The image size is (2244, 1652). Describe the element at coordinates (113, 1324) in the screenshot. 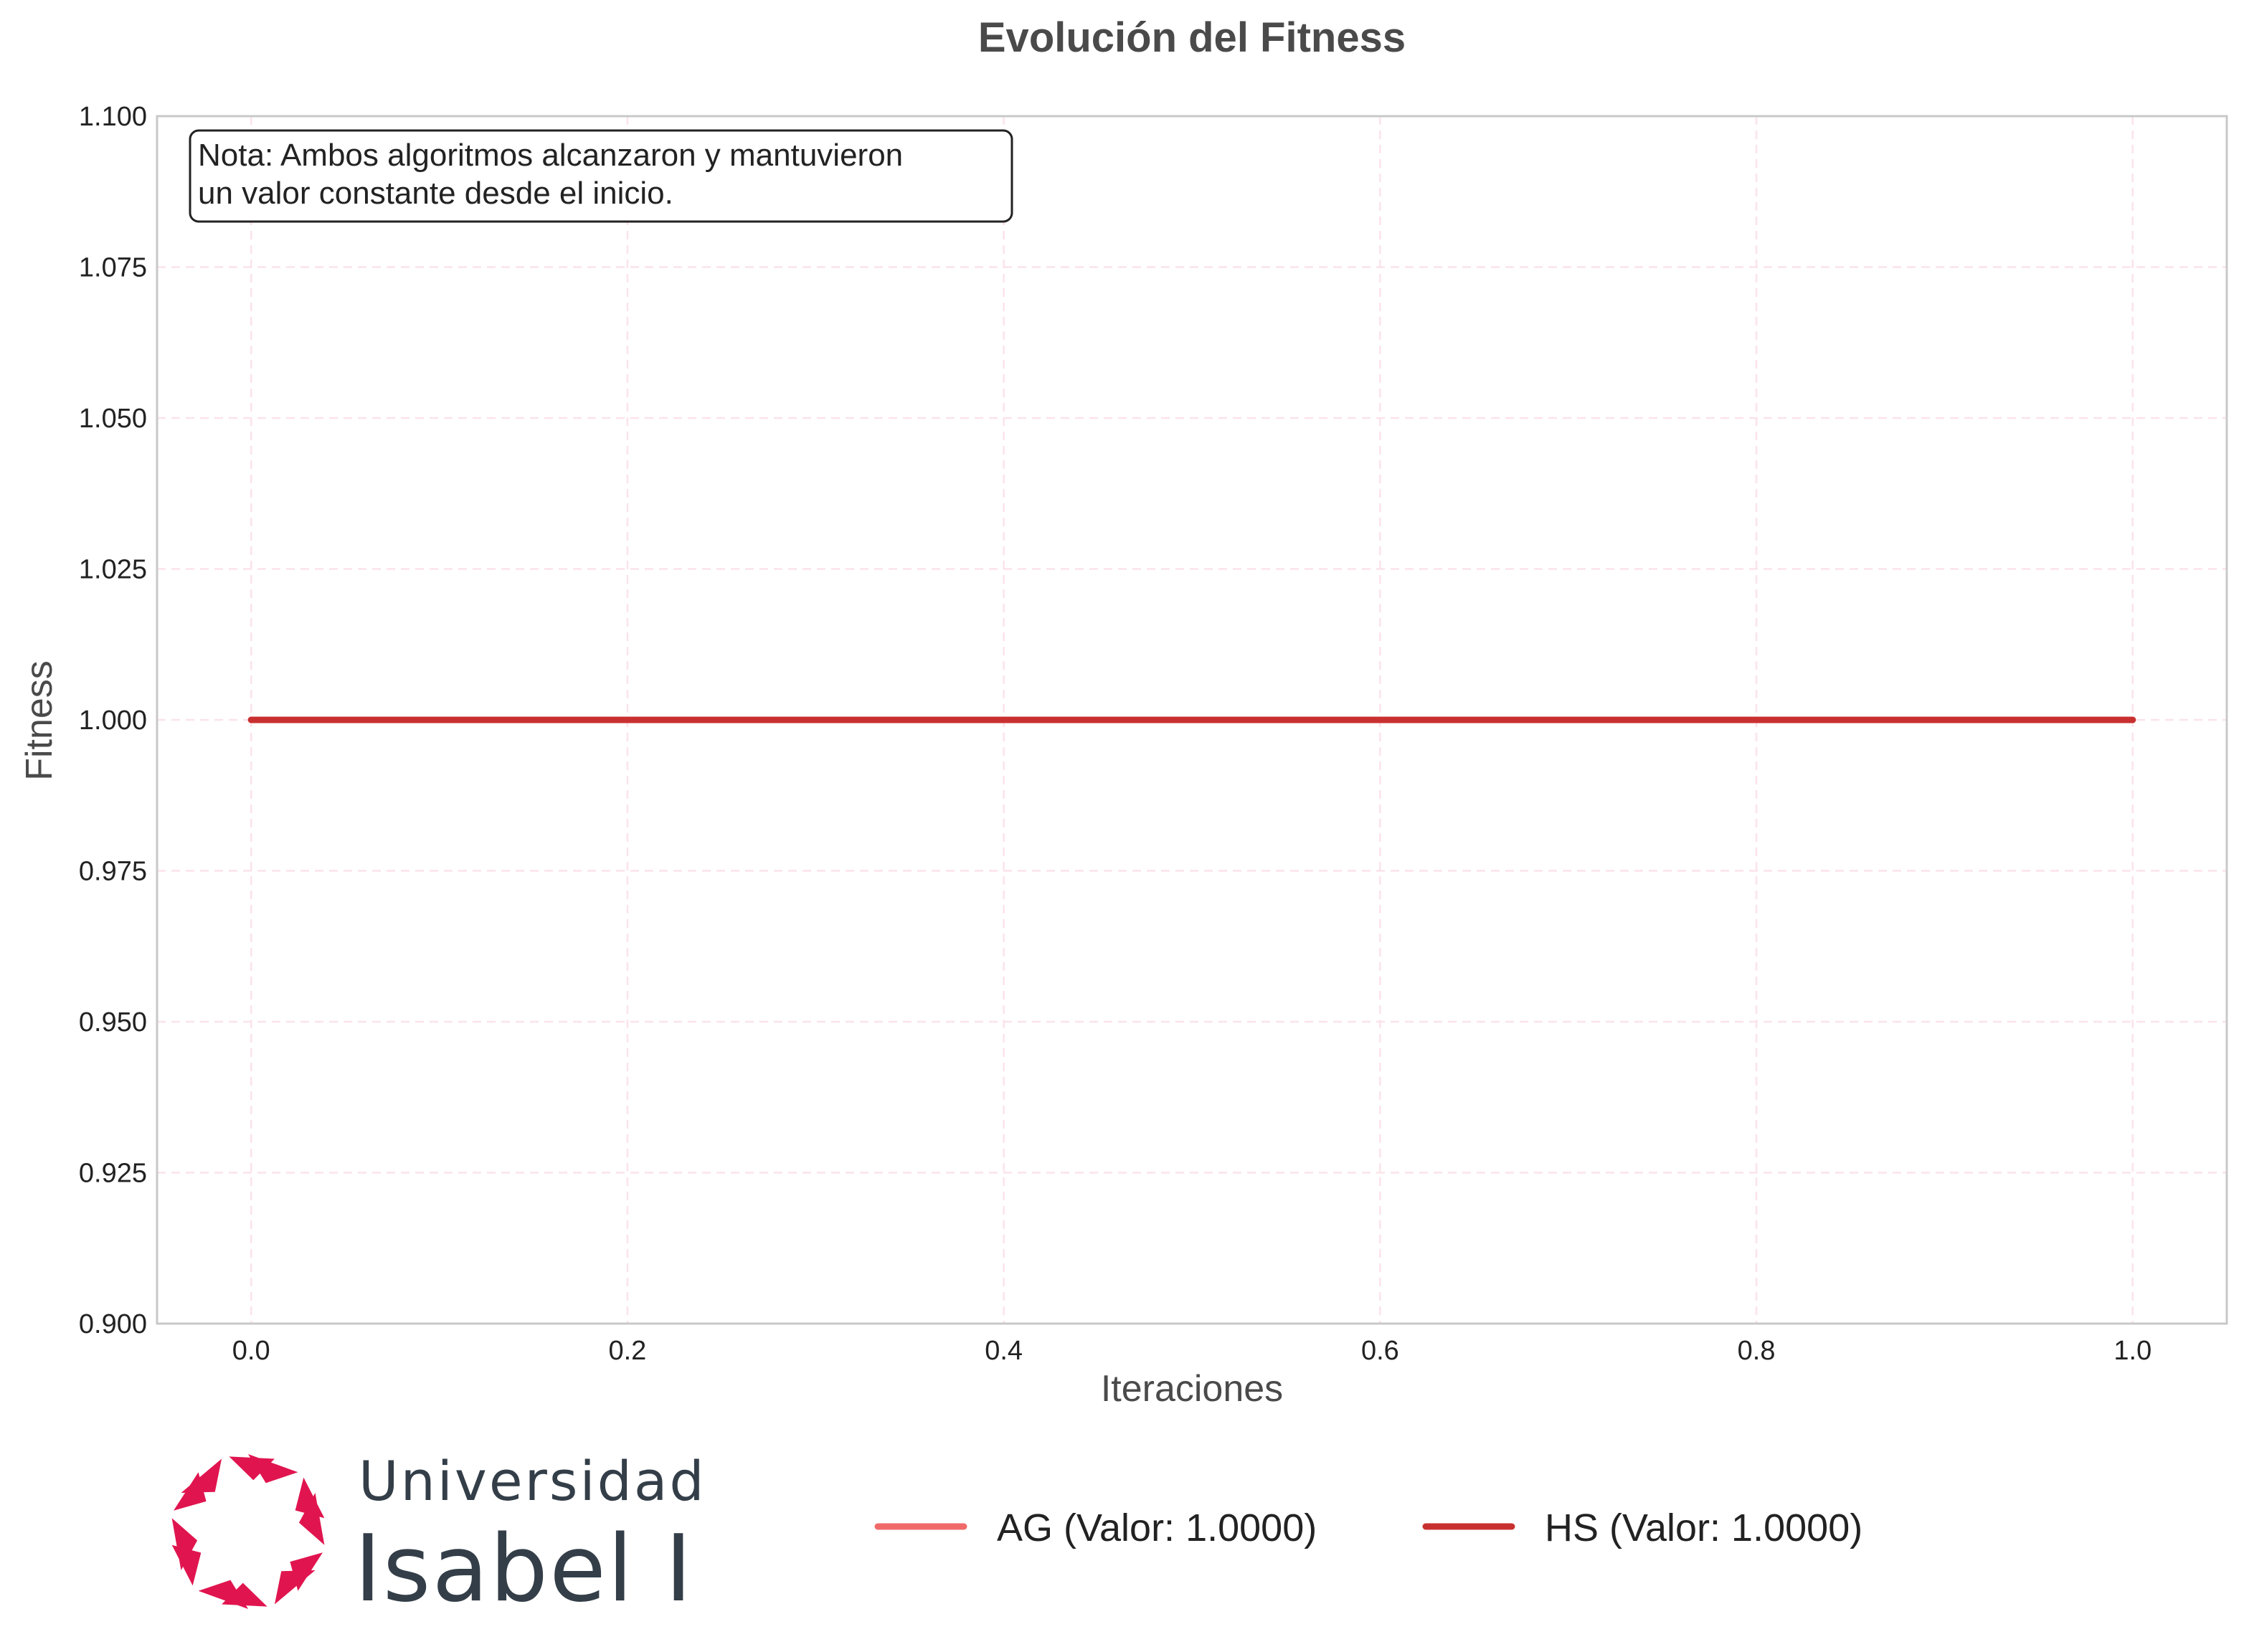

I see `y-tick-label: 0.900` at that location.